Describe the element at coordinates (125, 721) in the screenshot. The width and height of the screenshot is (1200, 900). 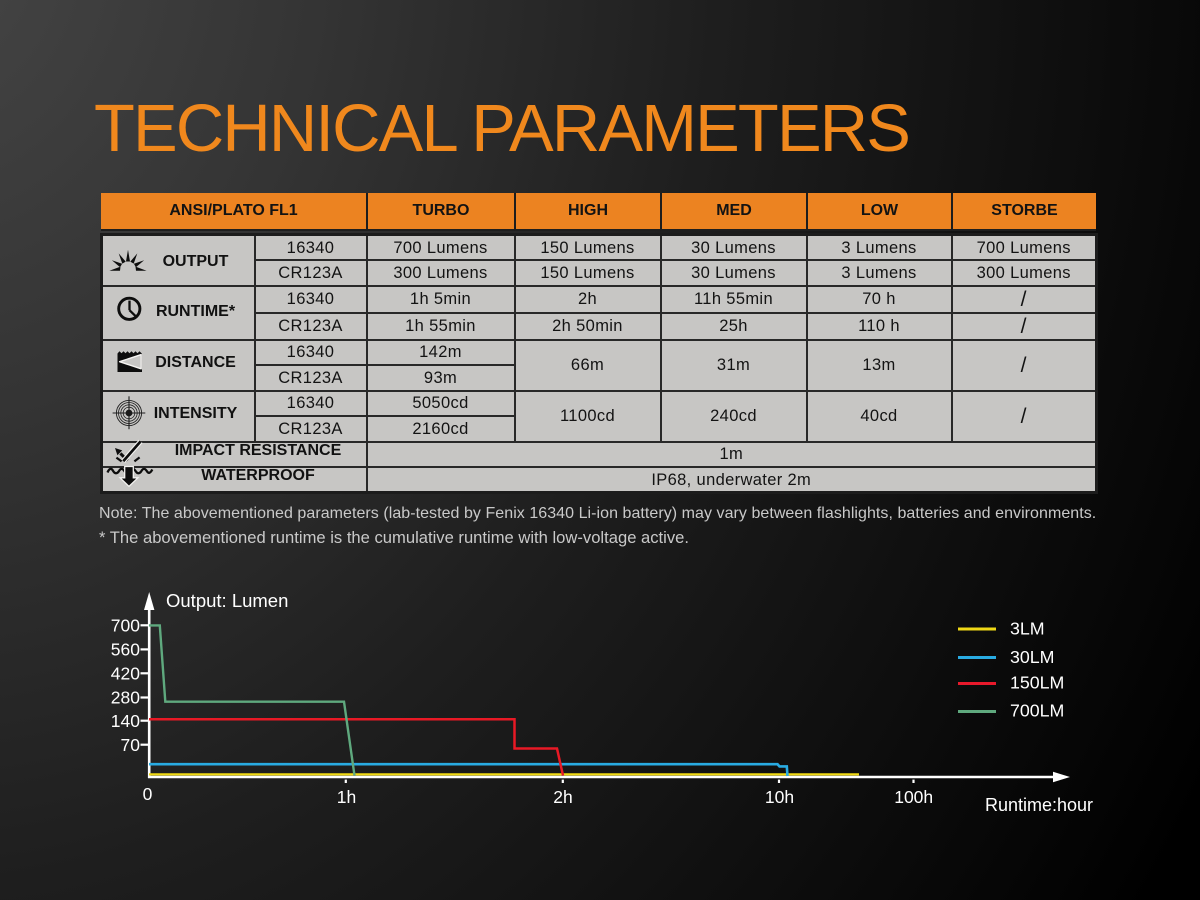
I see `svg-text: 140` at that location.